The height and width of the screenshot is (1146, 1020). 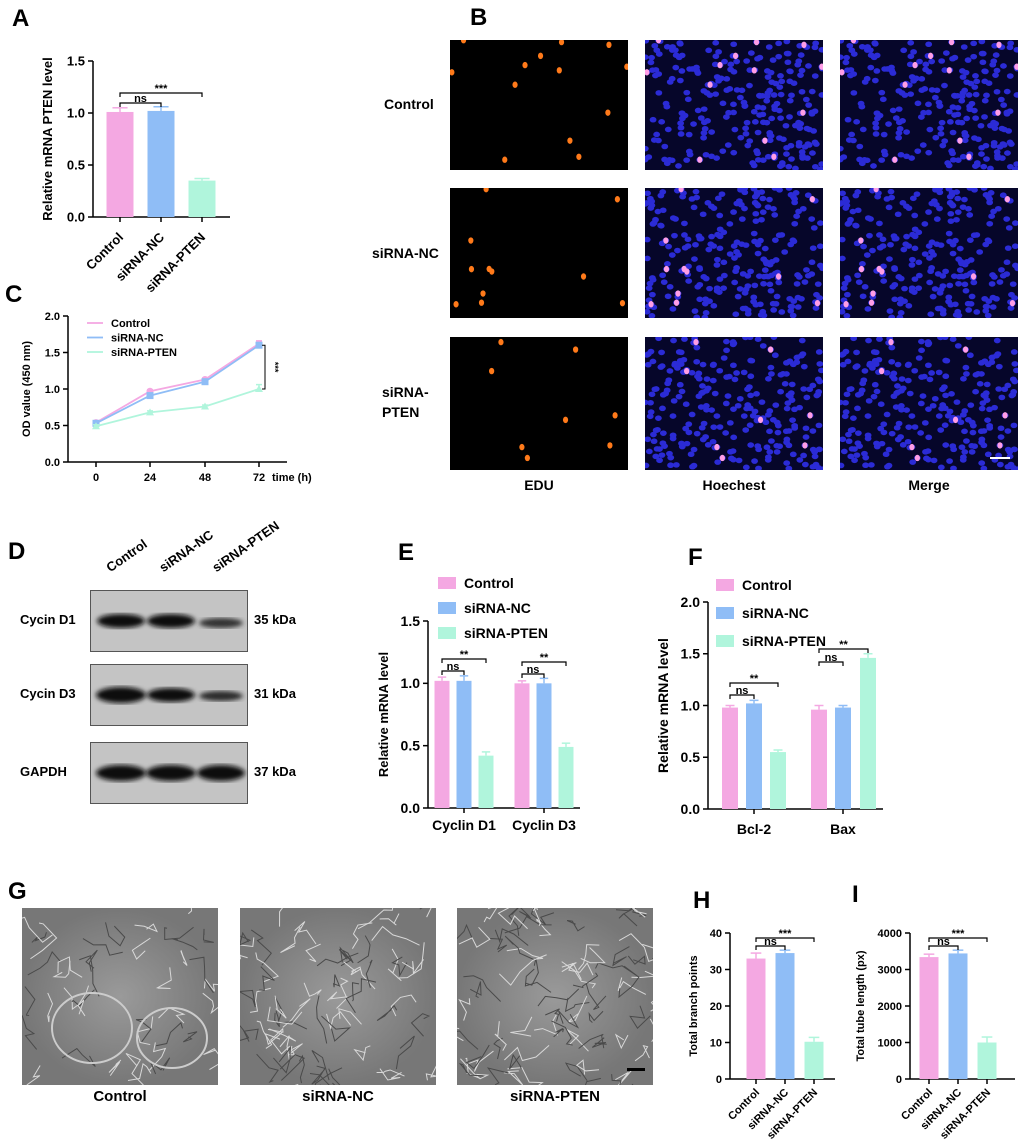 What do you see at coordinates (843, 829) in the screenshot?
I see `x-tick-label: Bax` at bounding box center [843, 829].